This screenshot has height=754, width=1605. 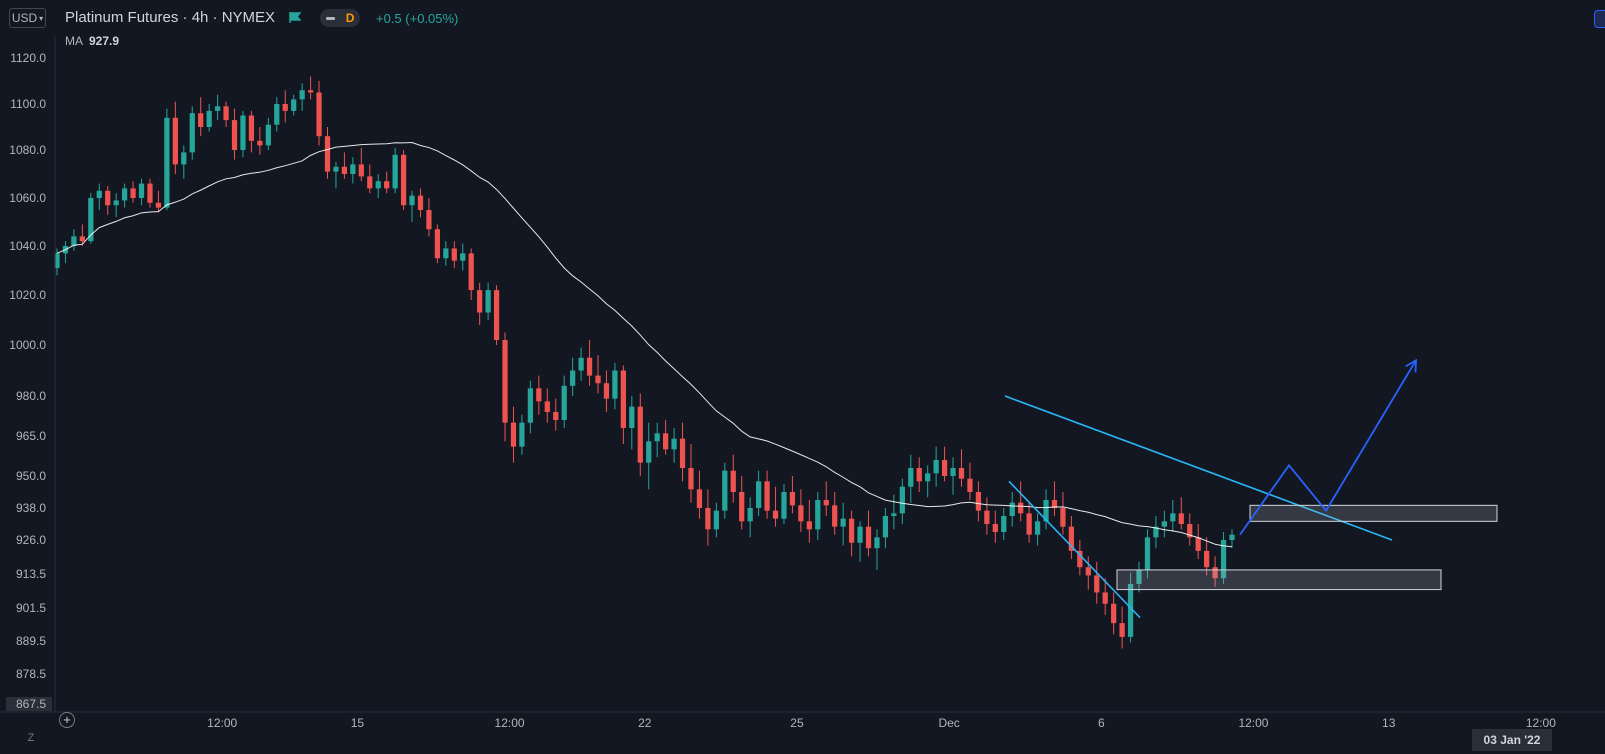 What do you see at coordinates (27, 246) in the screenshot?
I see `price-tick-label: 1040.0` at bounding box center [27, 246].